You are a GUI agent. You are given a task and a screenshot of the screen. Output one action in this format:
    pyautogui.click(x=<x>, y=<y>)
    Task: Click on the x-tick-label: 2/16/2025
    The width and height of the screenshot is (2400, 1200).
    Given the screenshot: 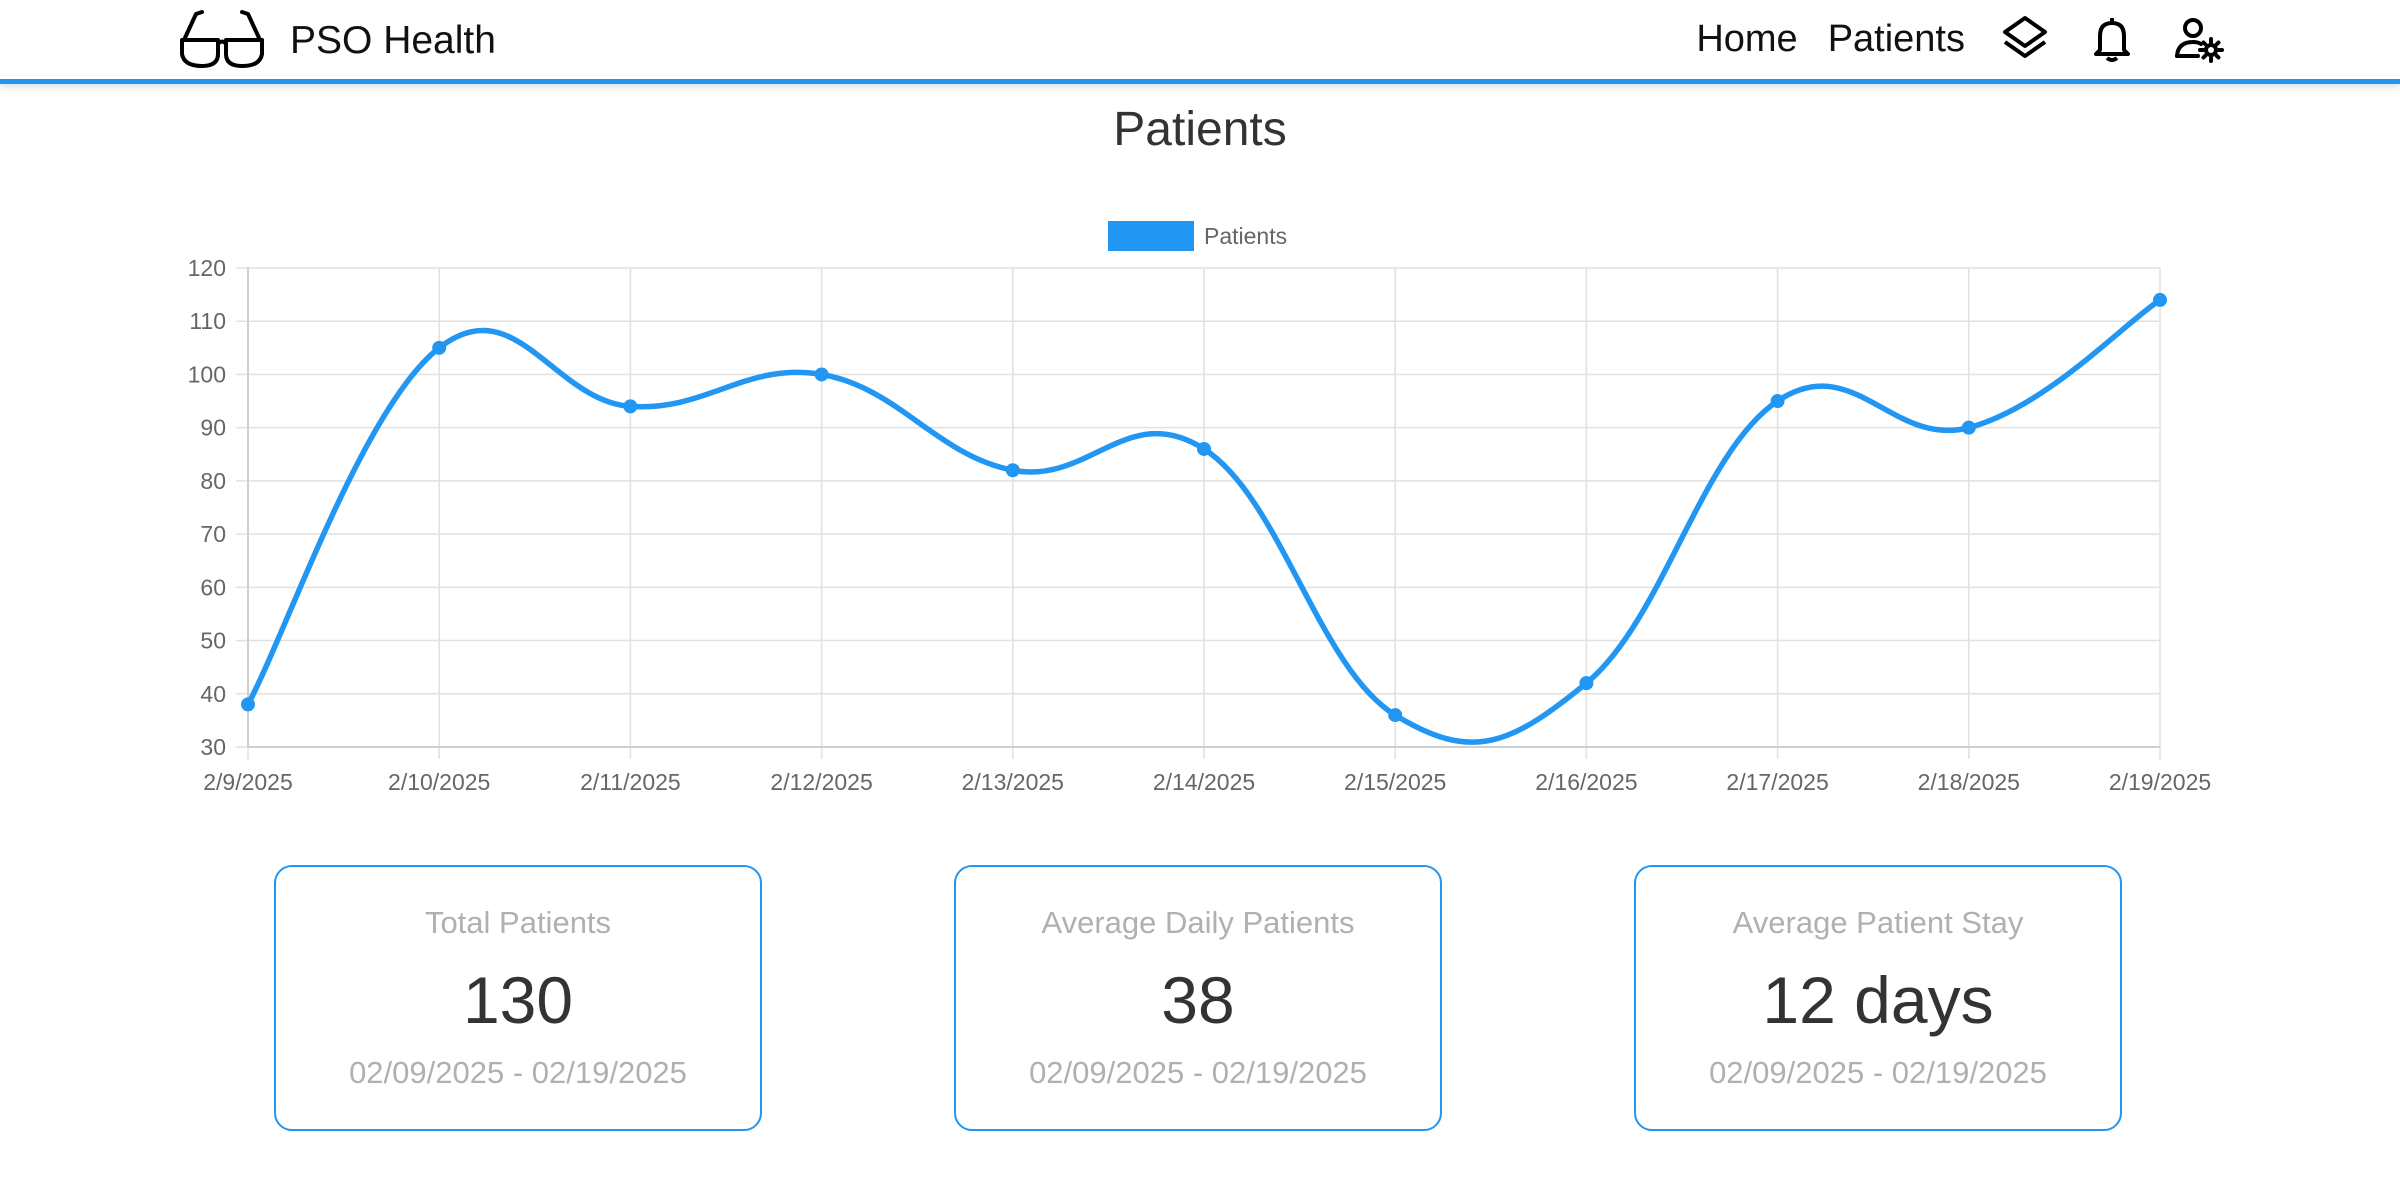 What is the action you would take?
    pyautogui.click(x=1586, y=782)
    